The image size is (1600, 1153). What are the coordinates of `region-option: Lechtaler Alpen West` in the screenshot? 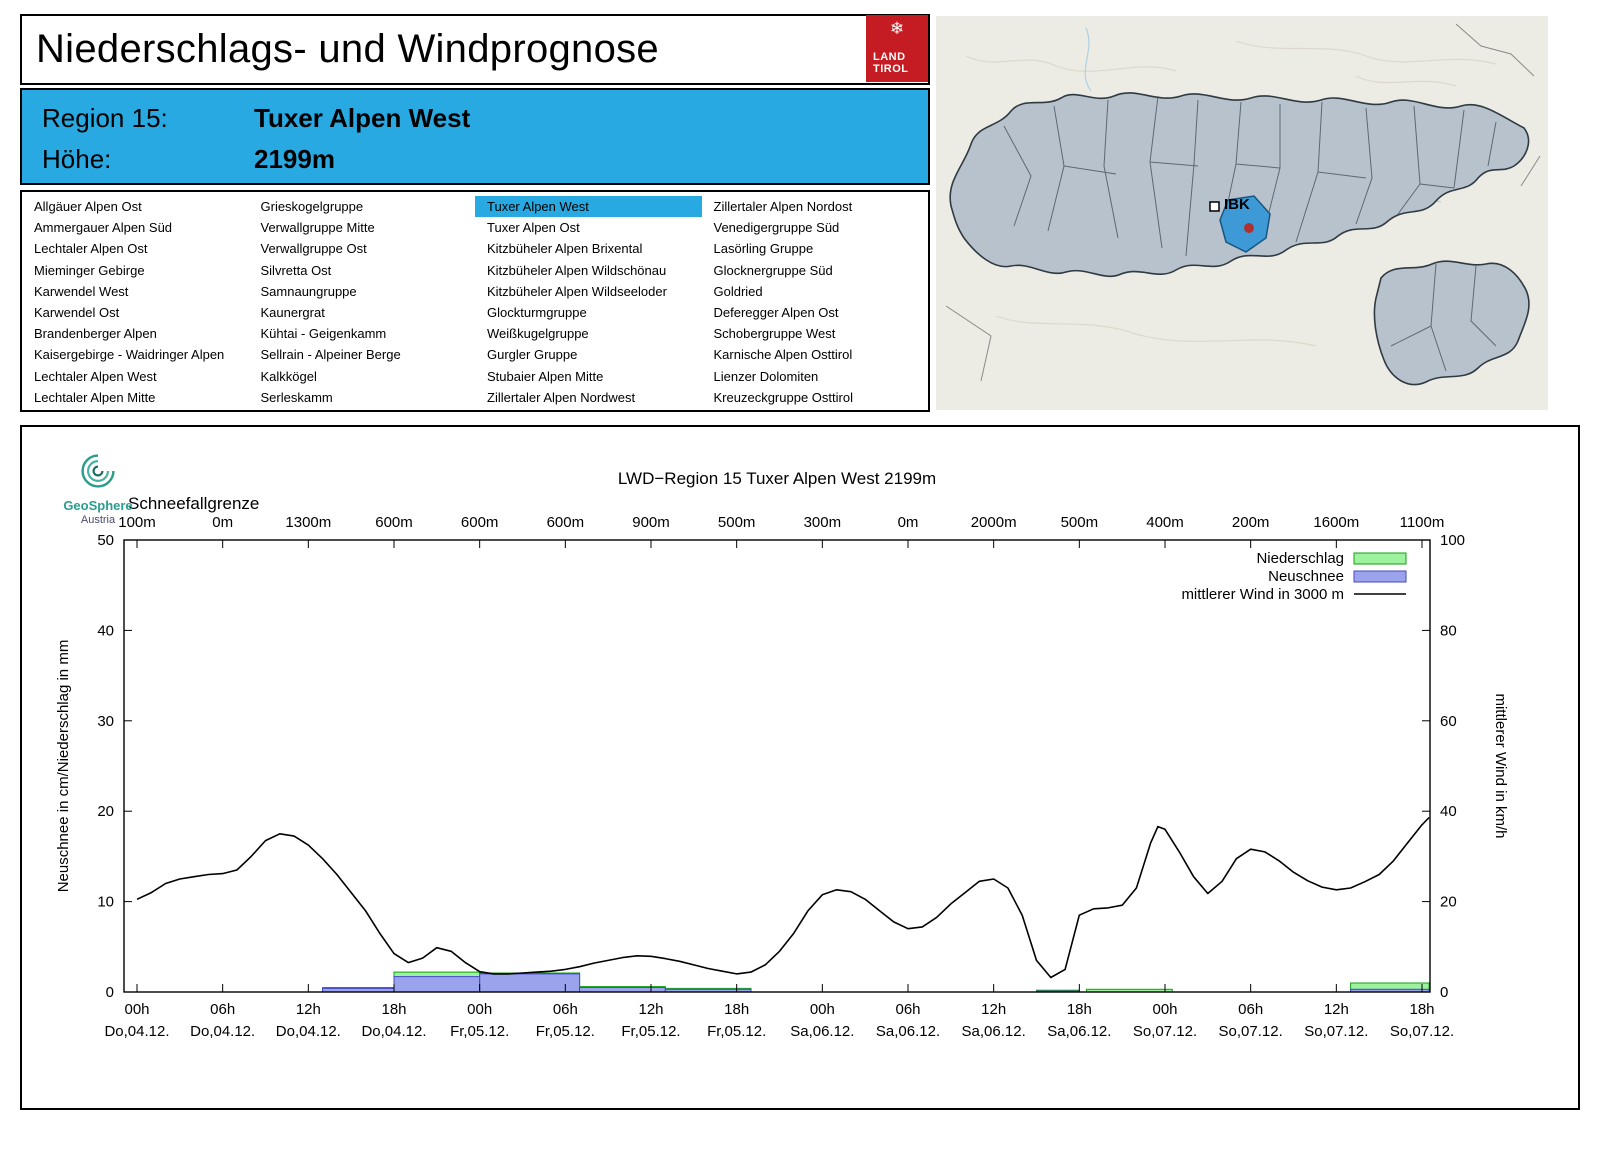 It's located at (95, 376).